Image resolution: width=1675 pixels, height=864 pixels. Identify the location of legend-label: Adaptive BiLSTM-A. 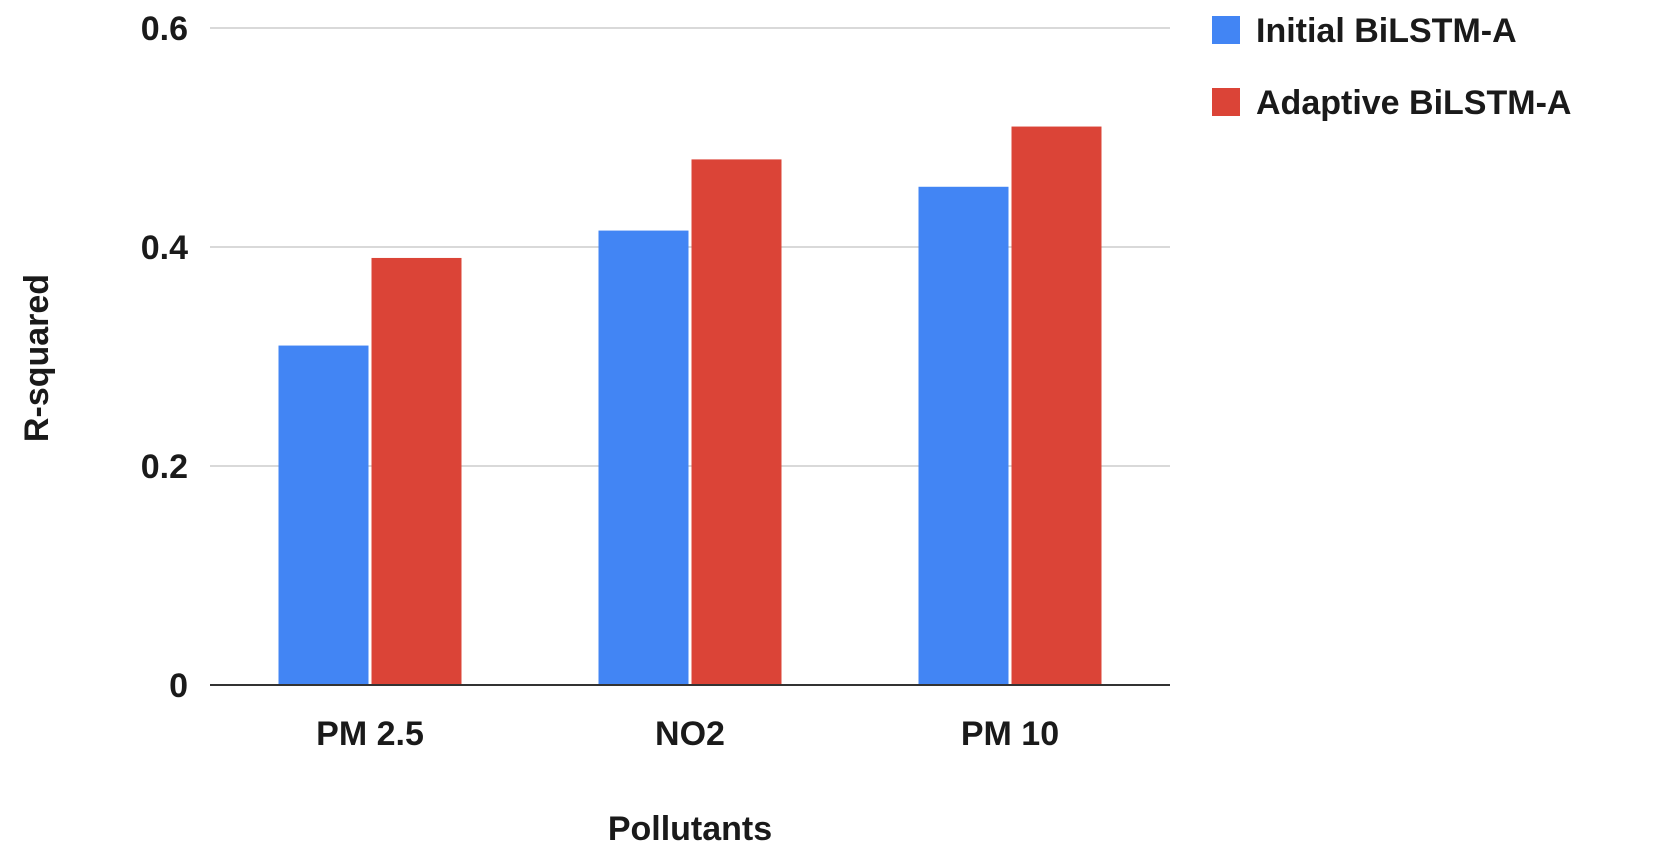
(1413, 103).